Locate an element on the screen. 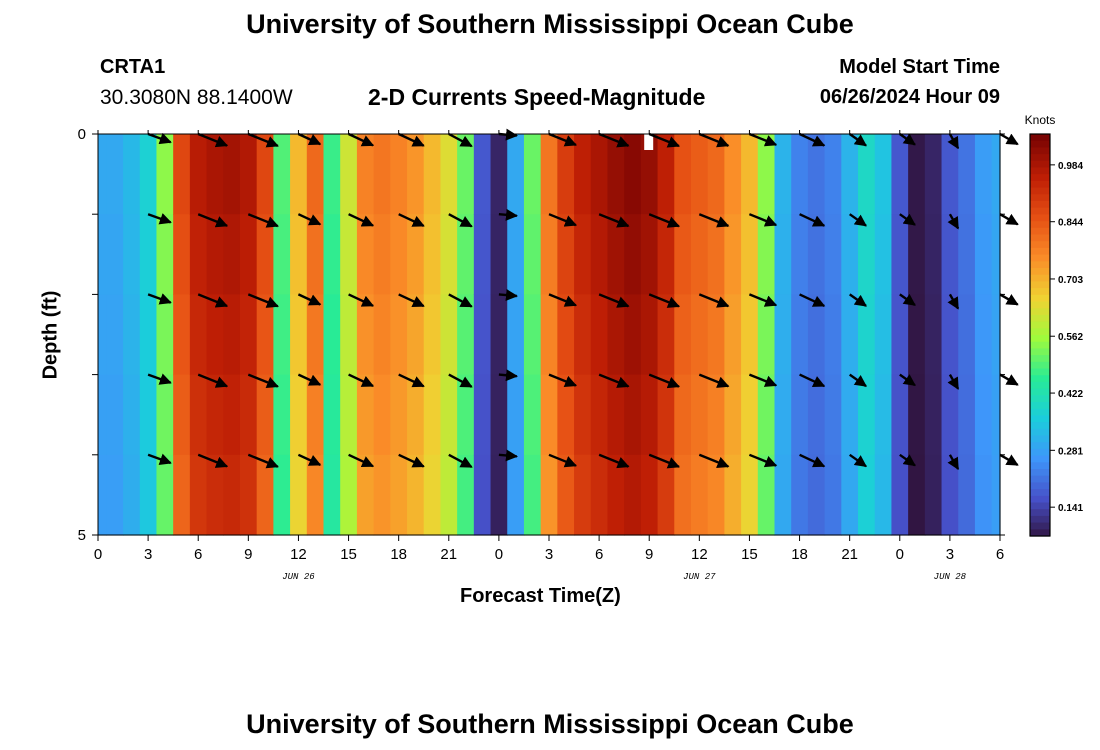 This screenshot has width=1100, height=750. x-axis-label: Forecast Time(Z) is located at coordinates (540, 596).